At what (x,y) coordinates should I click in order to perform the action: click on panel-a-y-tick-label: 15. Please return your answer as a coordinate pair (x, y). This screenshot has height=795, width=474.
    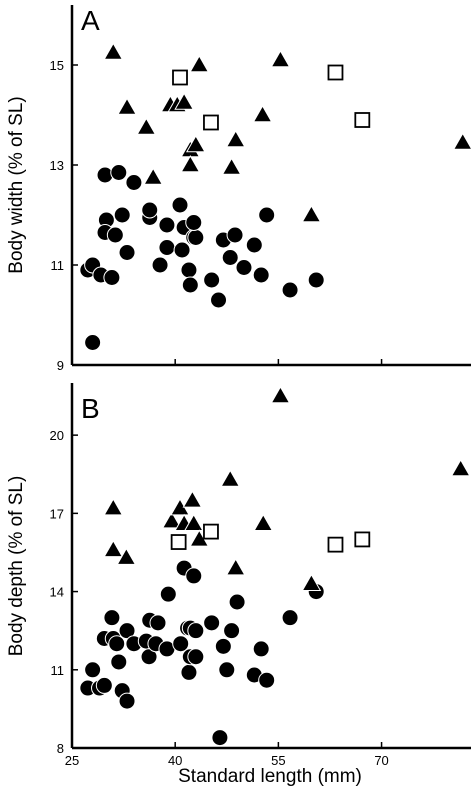
    Looking at the image, I should click on (57, 65).